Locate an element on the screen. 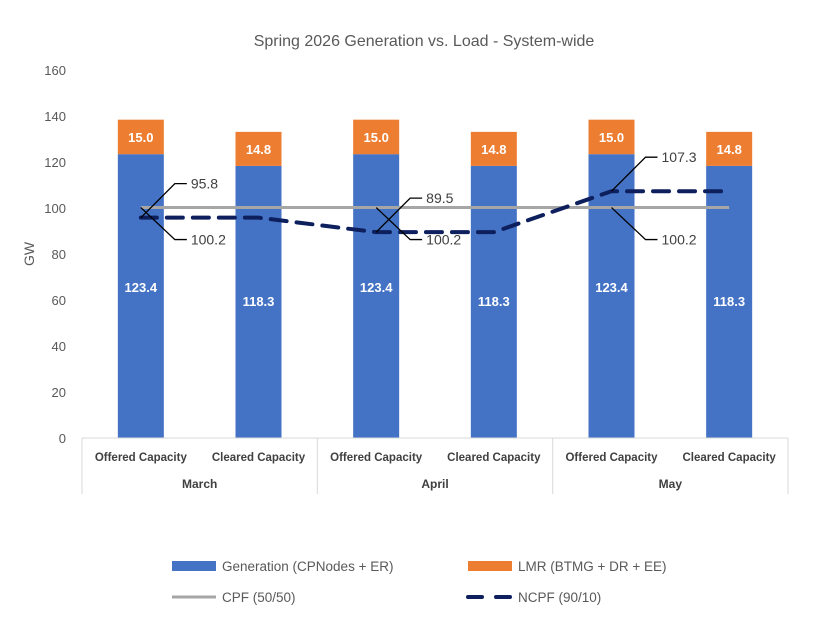  y-tick-label: 60 is located at coordinates (59, 300).